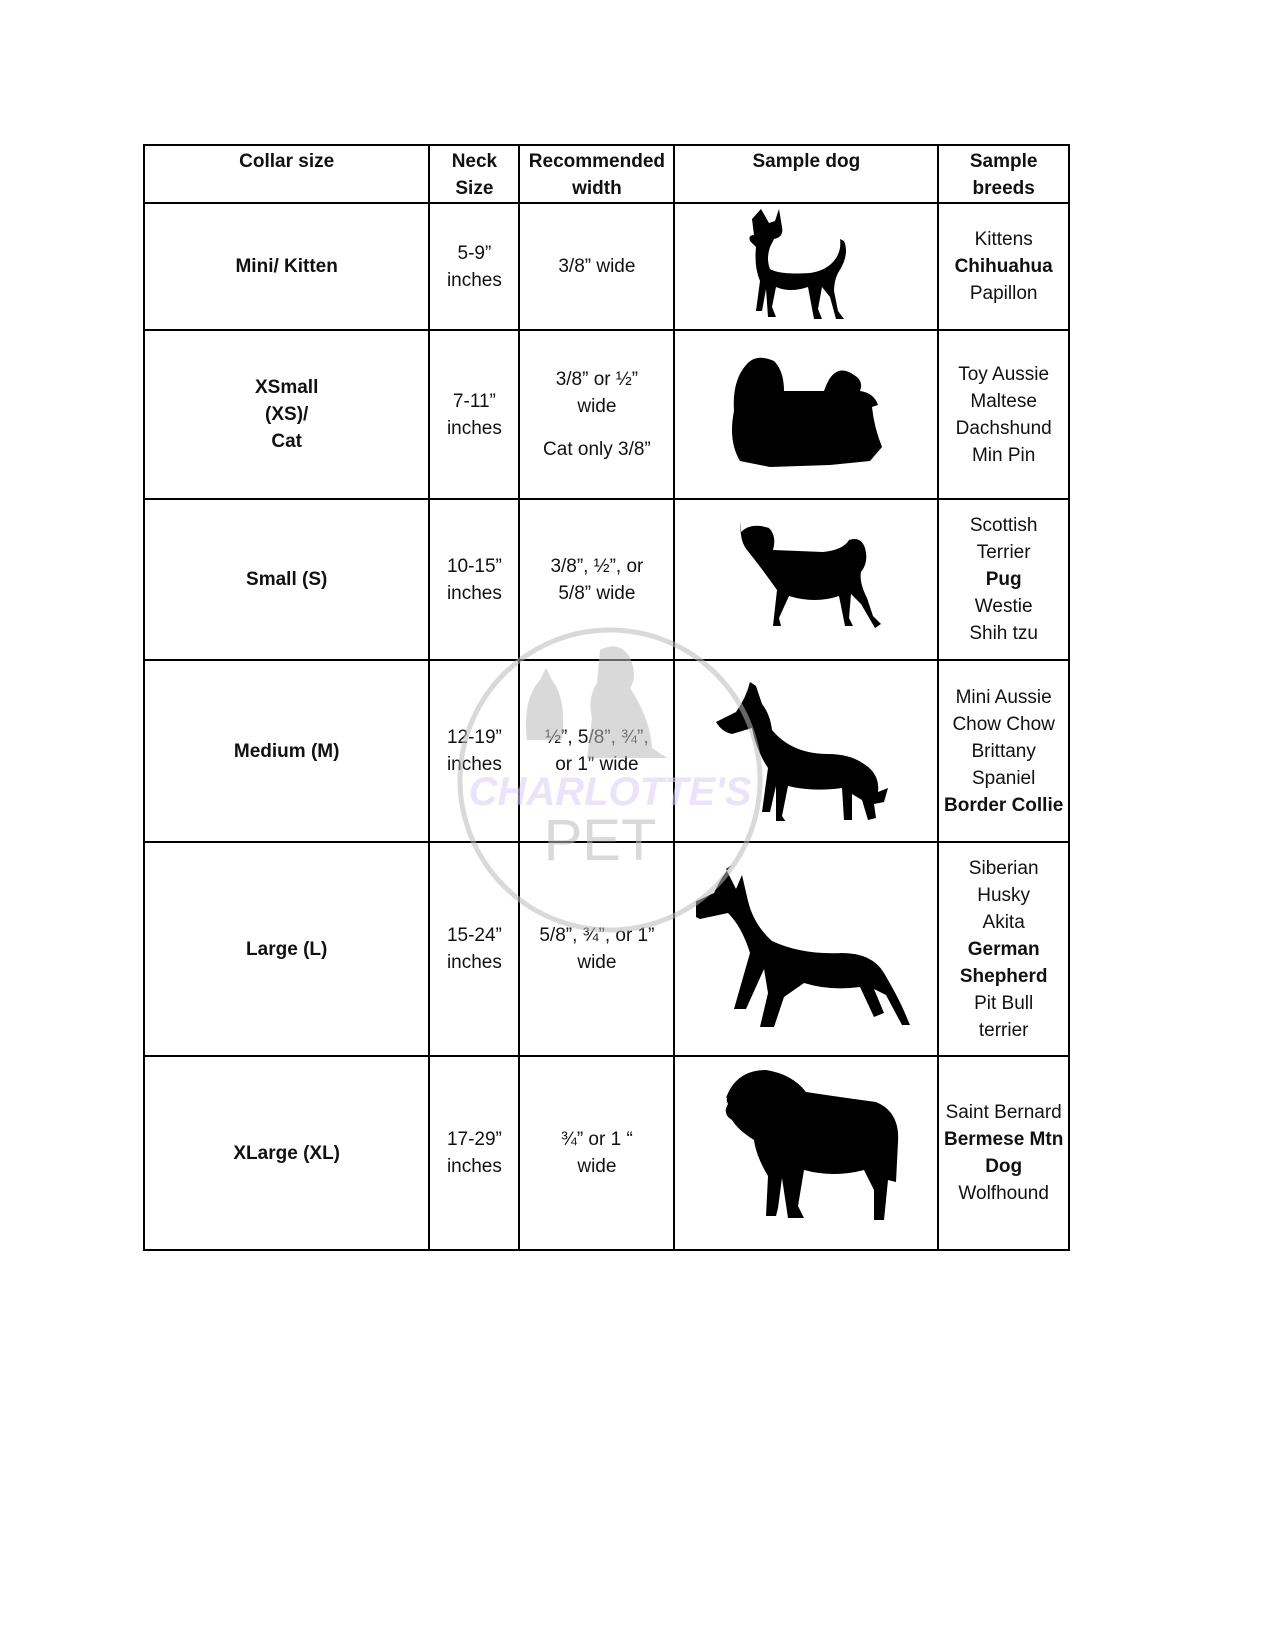 Image resolution: width=1275 pixels, height=1650 pixels. I want to click on collar-size-cell: Small (S), so click(286, 579).